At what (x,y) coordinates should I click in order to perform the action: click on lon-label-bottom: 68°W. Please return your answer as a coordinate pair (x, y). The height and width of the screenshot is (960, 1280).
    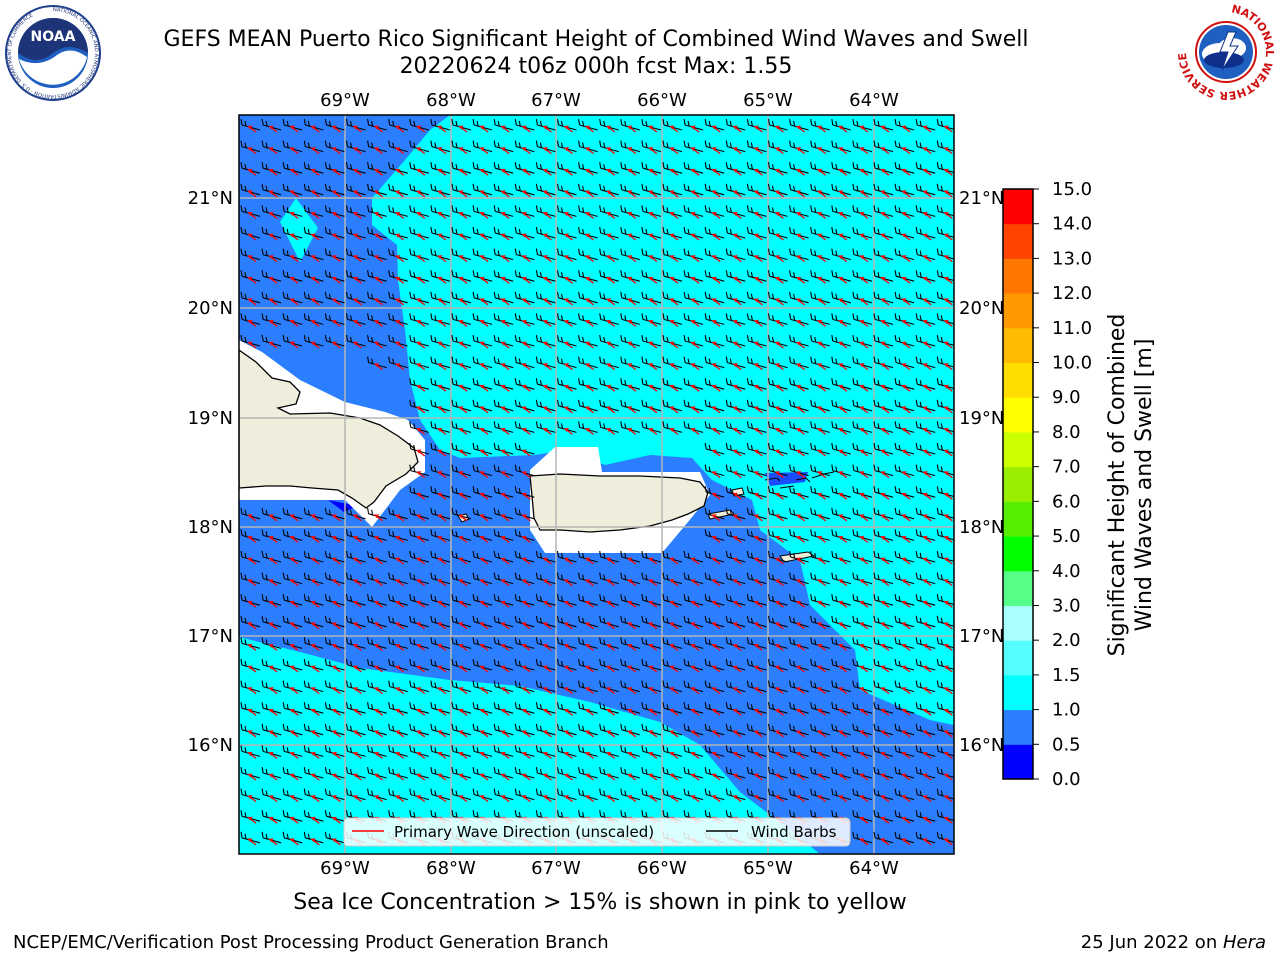
    Looking at the image, I should click on (451, 868).